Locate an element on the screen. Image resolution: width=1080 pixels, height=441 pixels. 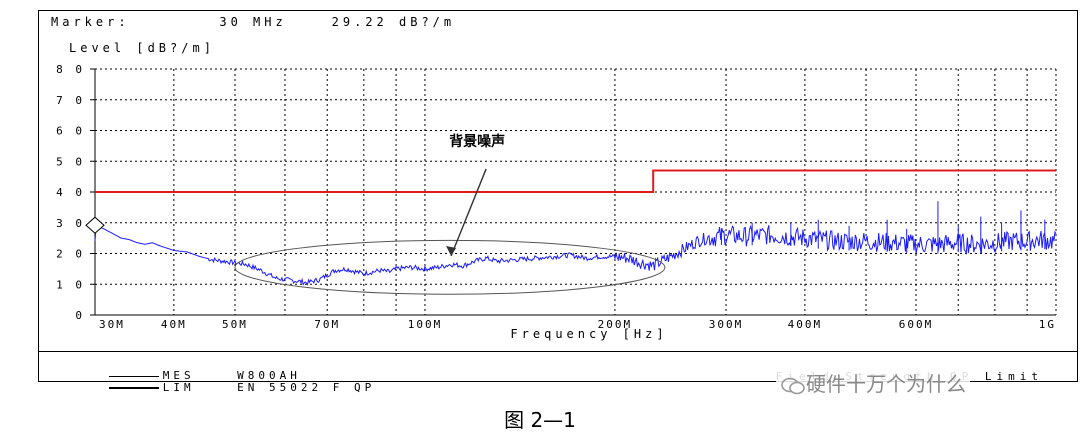
y-tick-label: 0 is located at coordinates (80, 315).